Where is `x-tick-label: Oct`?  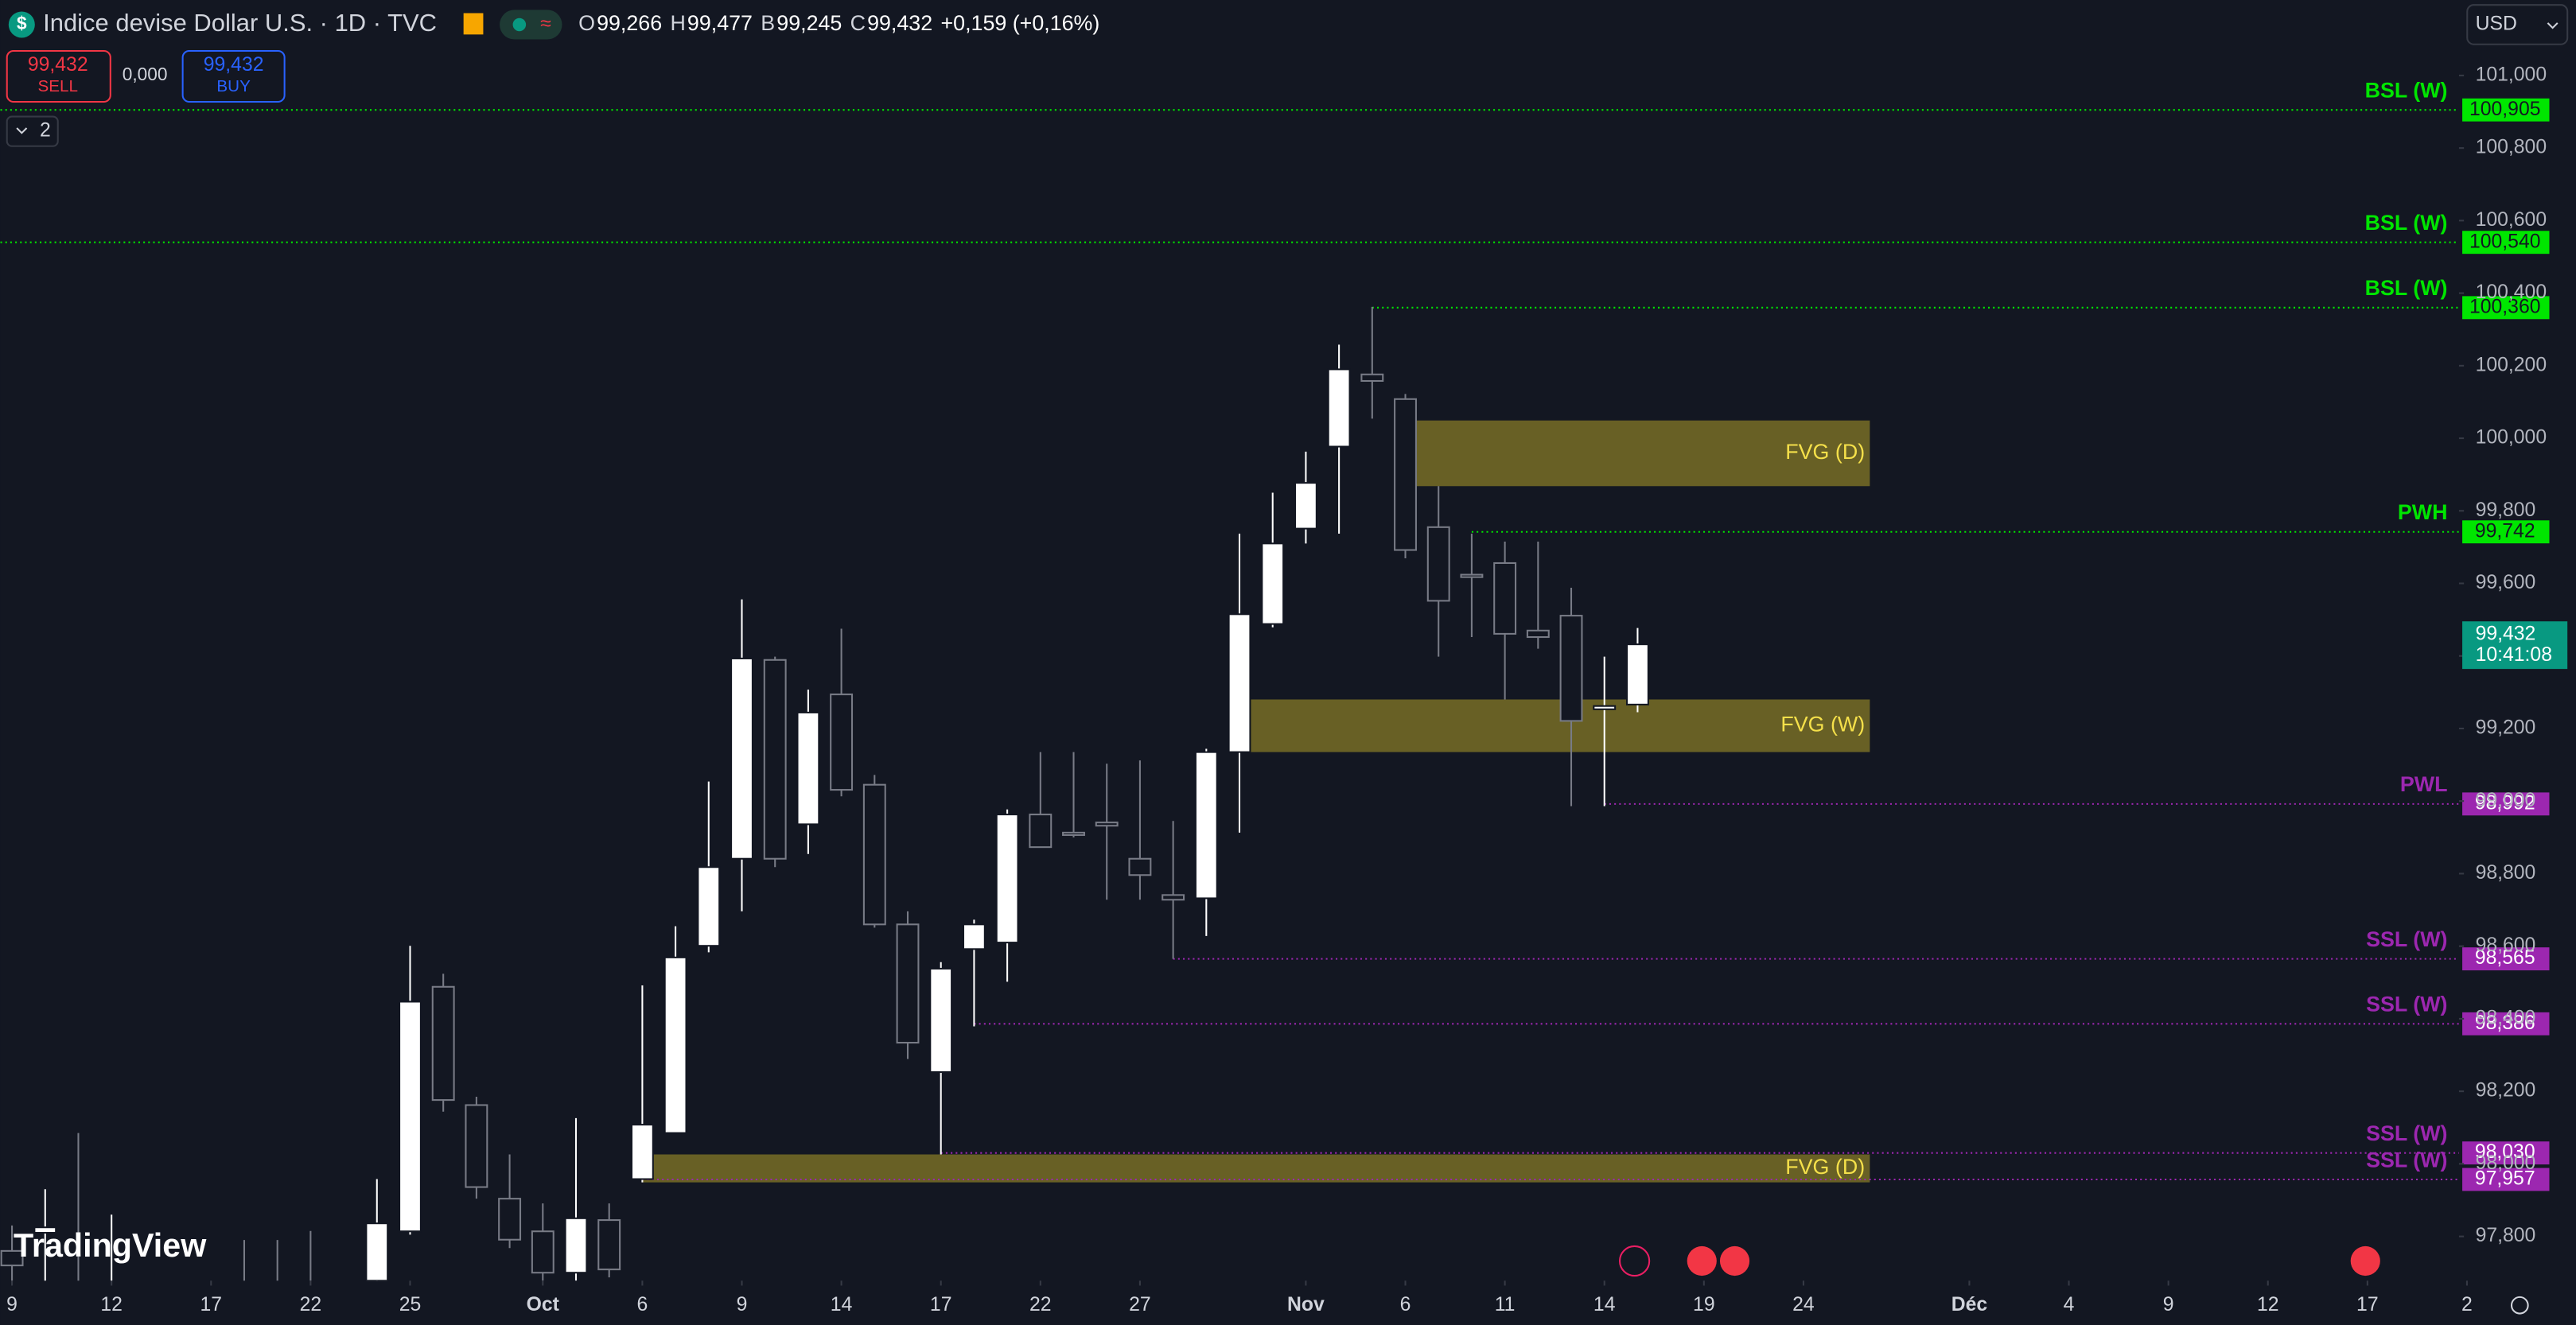 x-tick-label: Oct is located at coordinates (543, 1304).